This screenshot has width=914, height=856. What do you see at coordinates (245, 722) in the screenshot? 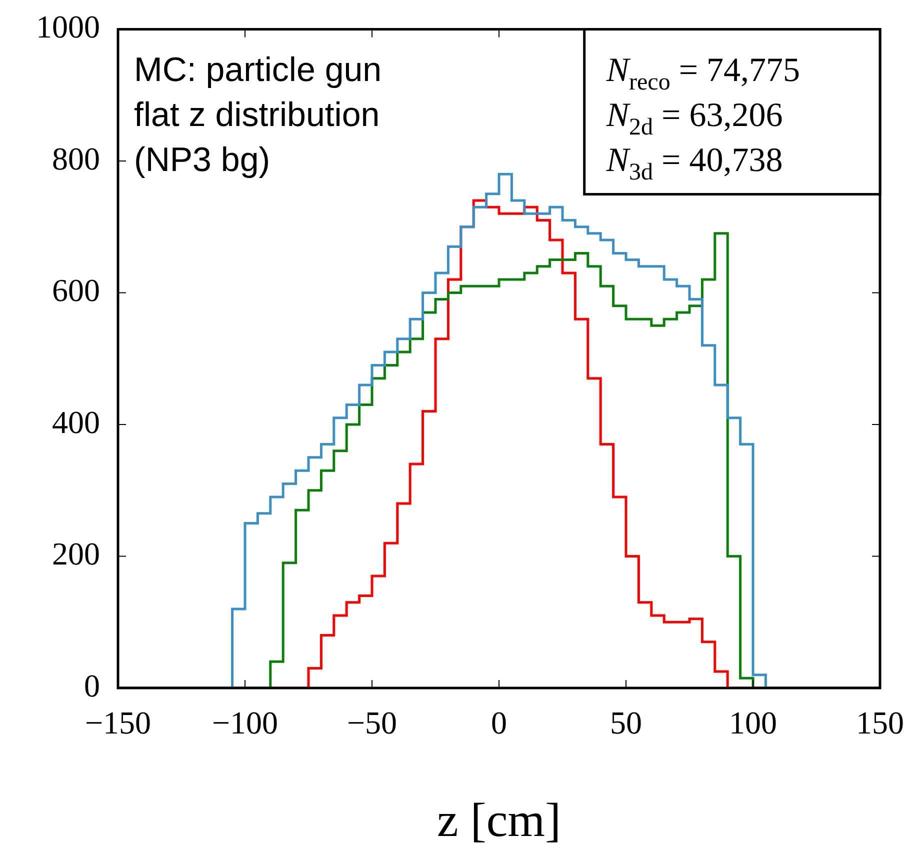
I see `x-tick-label: −100` at bounding box center [245, 722].